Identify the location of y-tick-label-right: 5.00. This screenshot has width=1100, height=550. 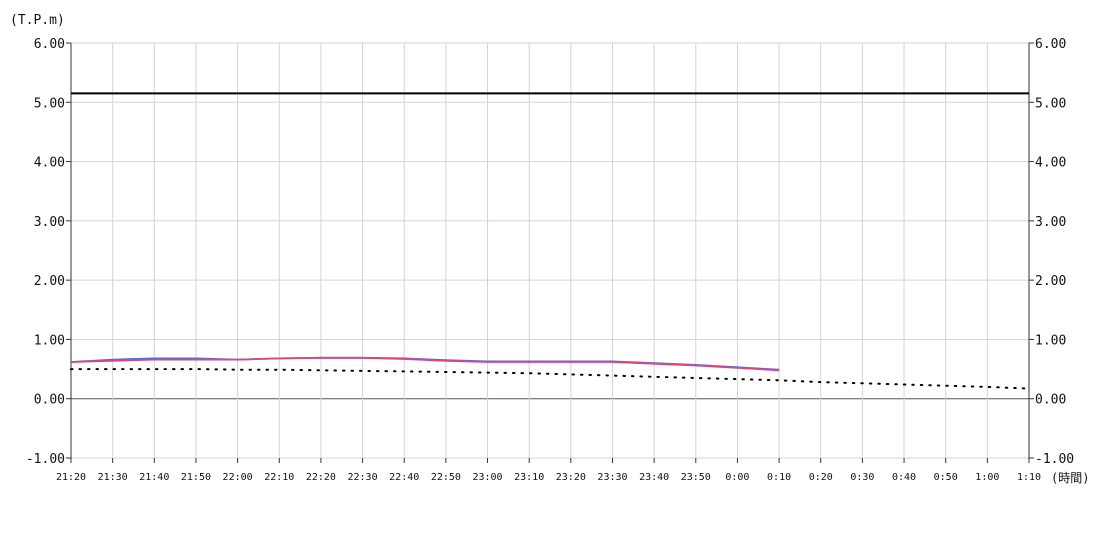
(1050, 103).